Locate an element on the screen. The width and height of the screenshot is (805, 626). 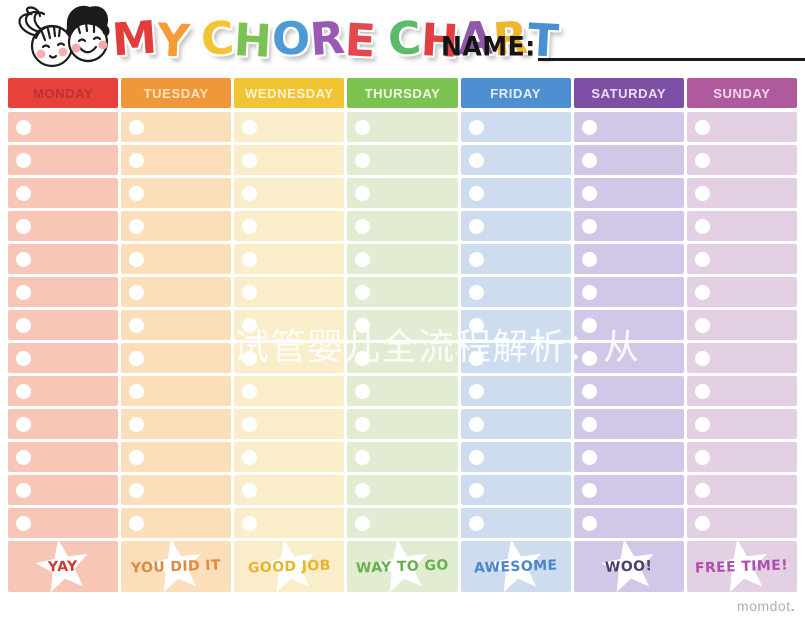
reward-label: YOU DID IT is located at coordinates (176, 566).